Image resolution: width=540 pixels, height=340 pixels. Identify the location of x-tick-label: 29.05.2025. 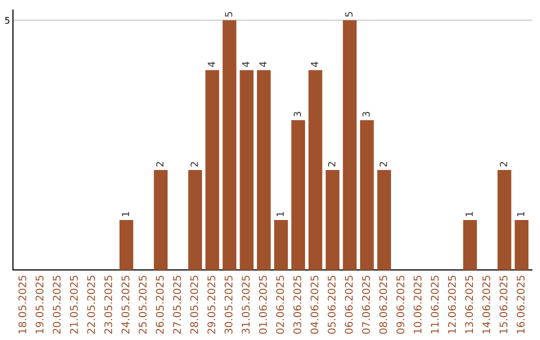
(211, 305).